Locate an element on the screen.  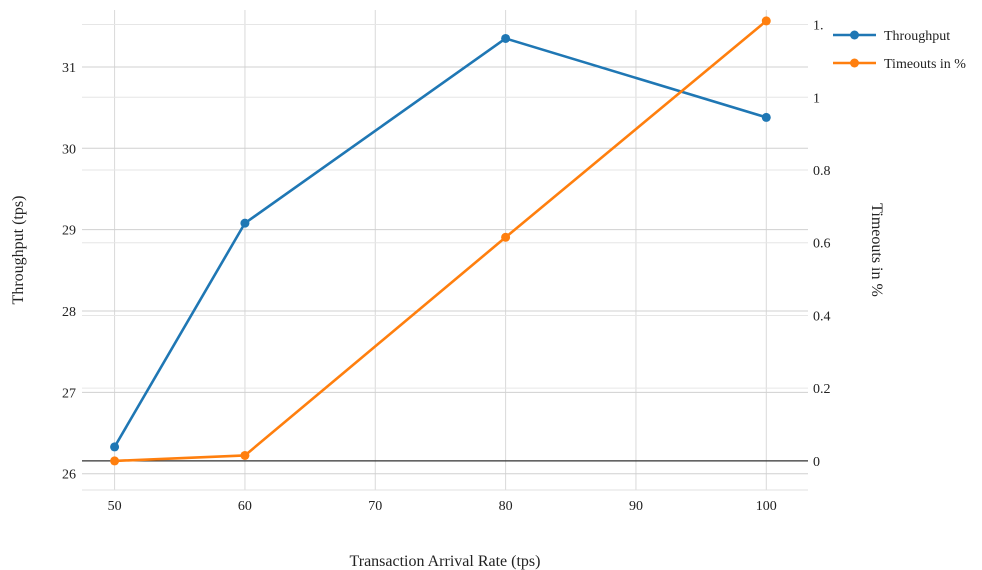
x-axis-title: Transaction Arrival Rate (tps) is located at coordinates (445, 561).